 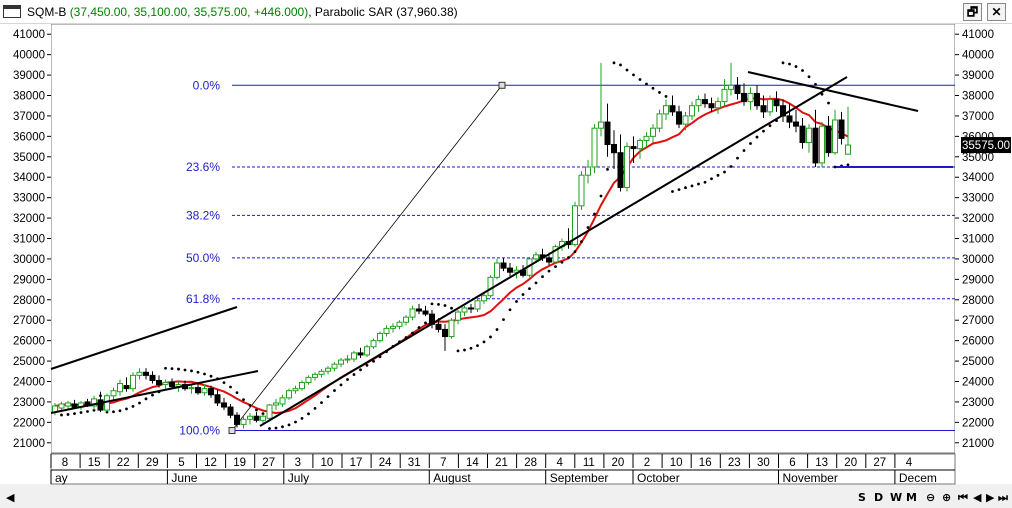 What do you see at coordinates (144, 338) in the screenshot?
I see `trendline` at bounding box center [144, 338].